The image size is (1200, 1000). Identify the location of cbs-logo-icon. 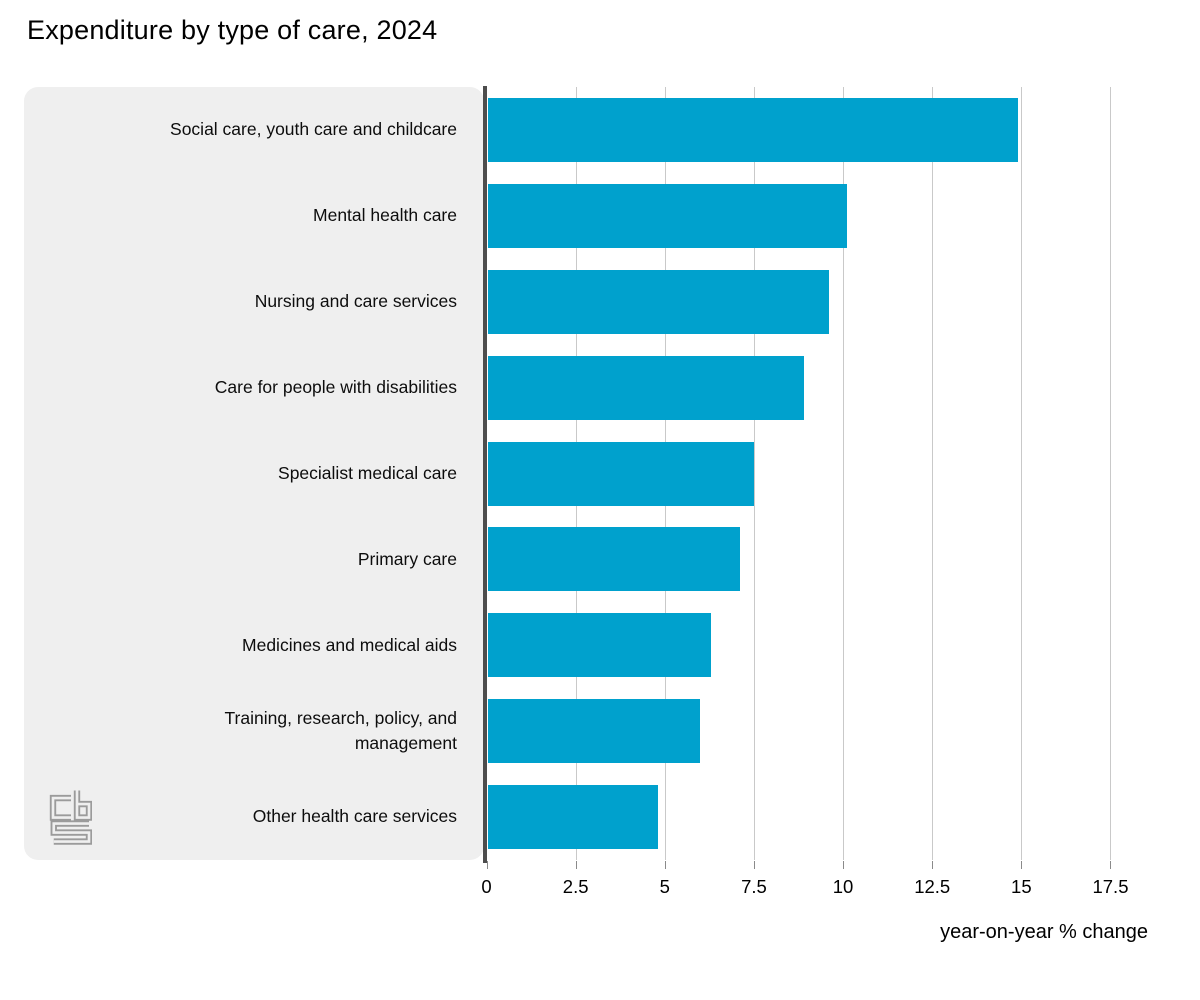
(70, 817).